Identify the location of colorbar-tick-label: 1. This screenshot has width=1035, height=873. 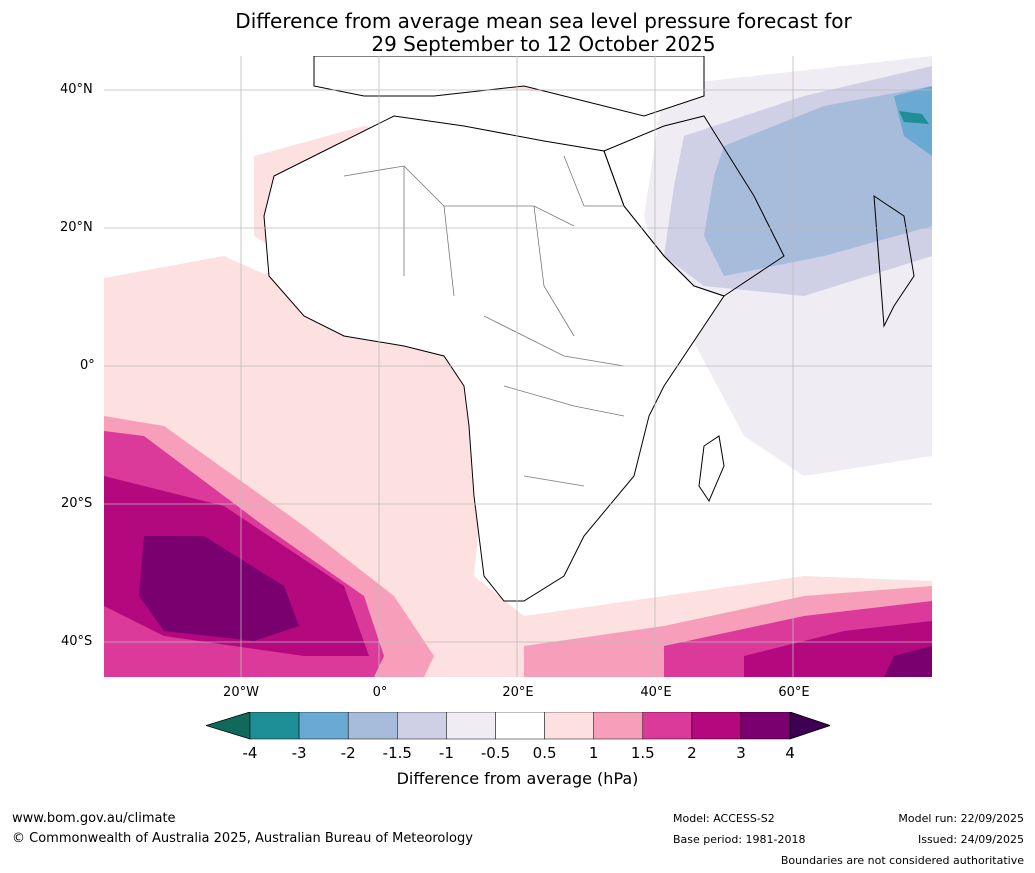
(593, 753).